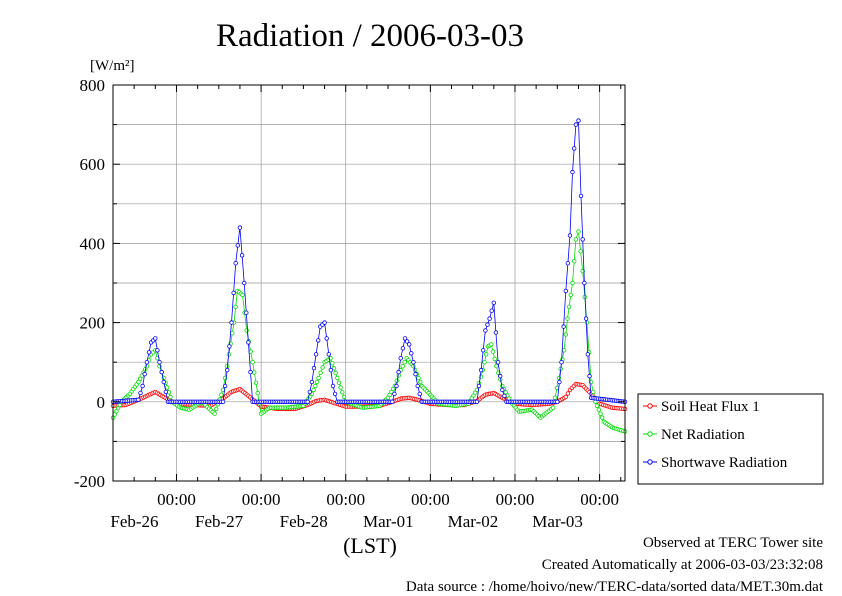  Describe the element at coordinates (701, 407) in the screenshot. I see `legend-item-soil-heat-flux-1: Soil Heat Flux 1` at that location.